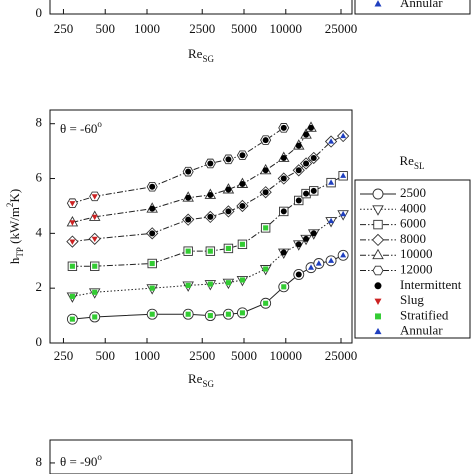 This screenshot has height=474, width=474. Describe the element at coordinates (78, 128) in the screenshot. I see `text-part: θ = -60` at that location.